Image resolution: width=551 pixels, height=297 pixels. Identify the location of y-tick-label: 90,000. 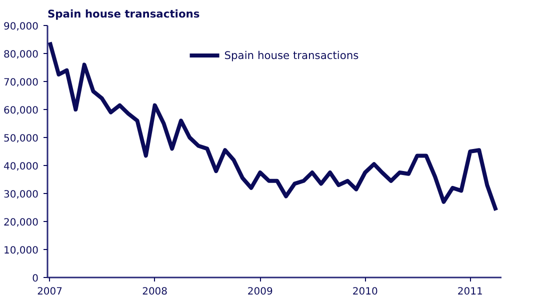
(21, 27).